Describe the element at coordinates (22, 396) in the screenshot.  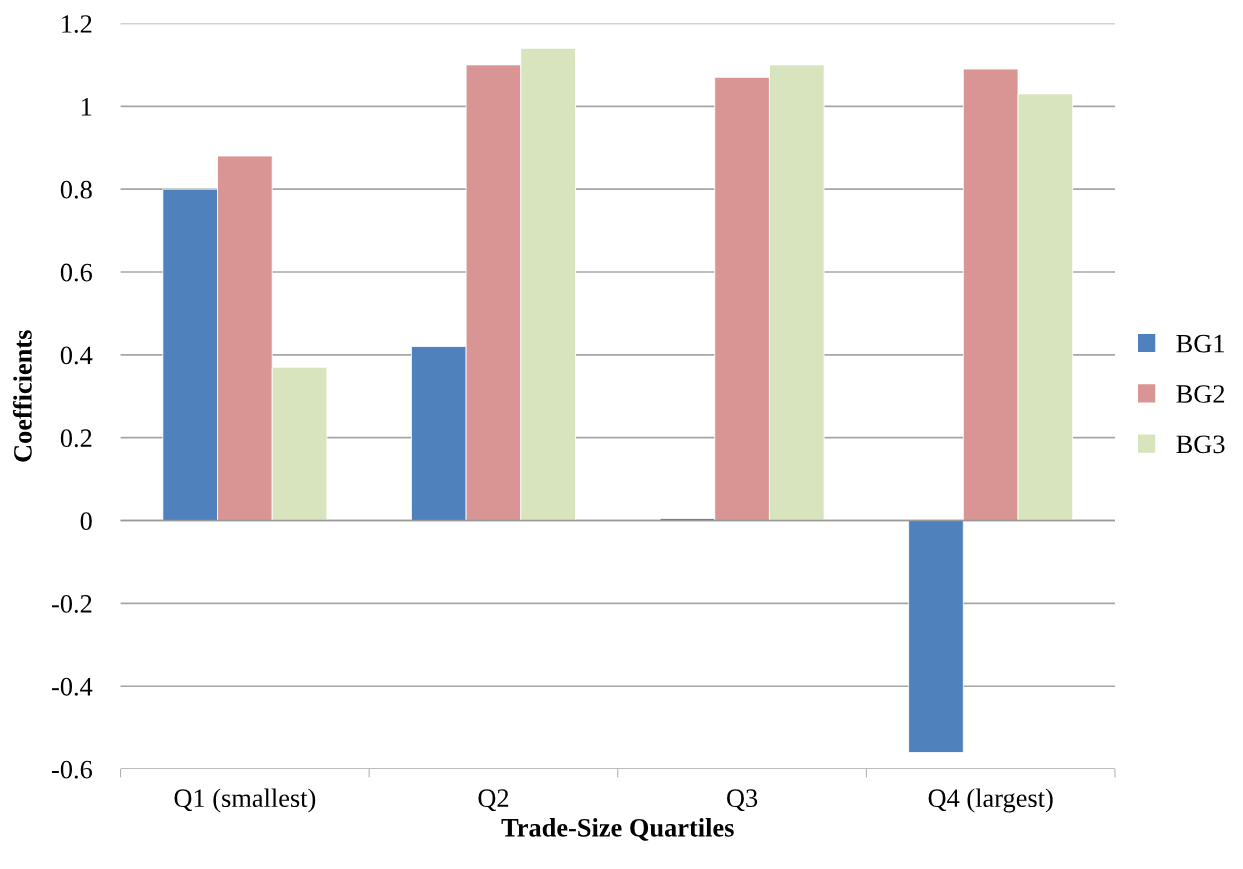
I see `y-axis-title: Coefficients` at that location.